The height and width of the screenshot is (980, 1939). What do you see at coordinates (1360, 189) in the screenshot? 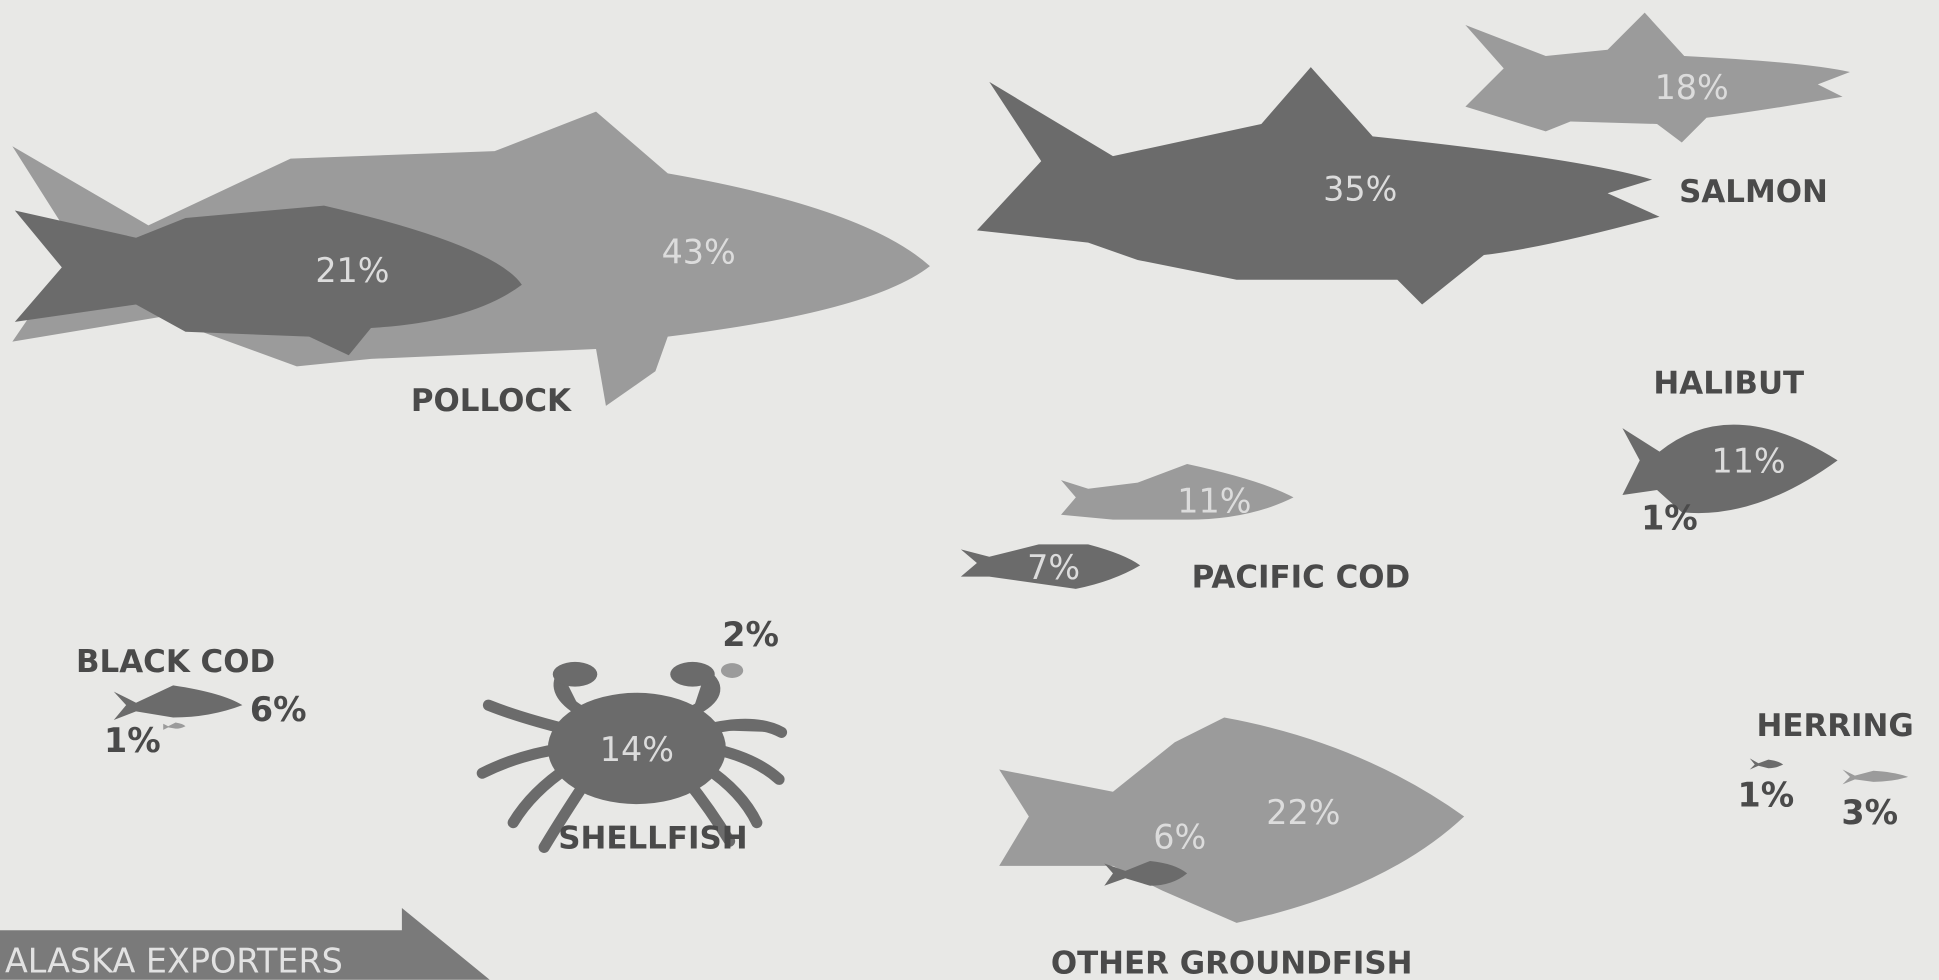
I see `percent-label: 35%` at bounding box center [1360, 189].